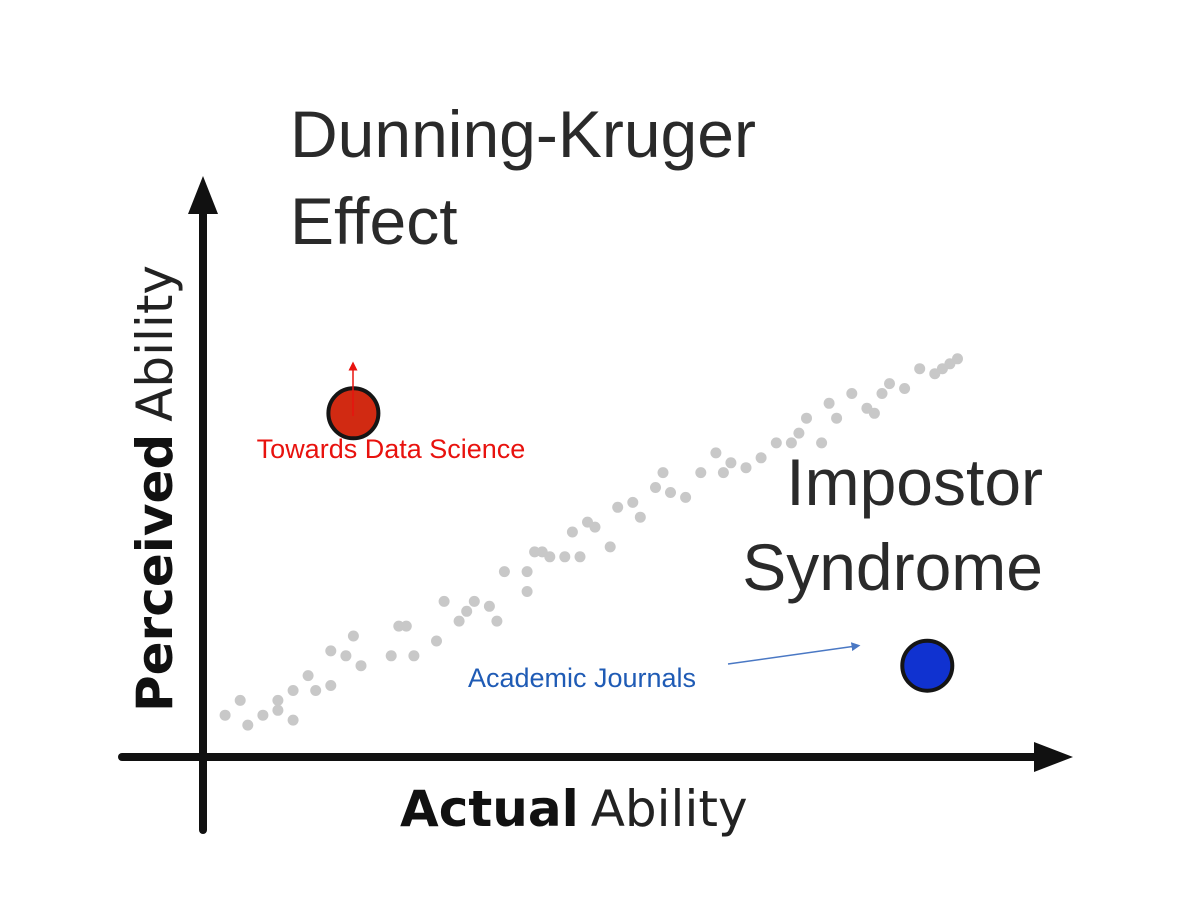 This screenshot has height=924, width=1200. What do you see at coordinates (1053, 757) in the screenshot?
I see `x-axis-arrowhead` at bounding box center [1053, 757].